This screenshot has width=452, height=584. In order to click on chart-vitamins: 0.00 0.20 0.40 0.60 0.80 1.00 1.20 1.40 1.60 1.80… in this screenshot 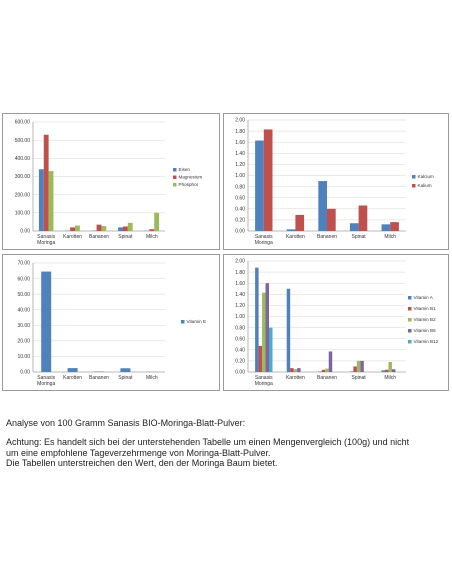, I will do `click(336, 323)`.